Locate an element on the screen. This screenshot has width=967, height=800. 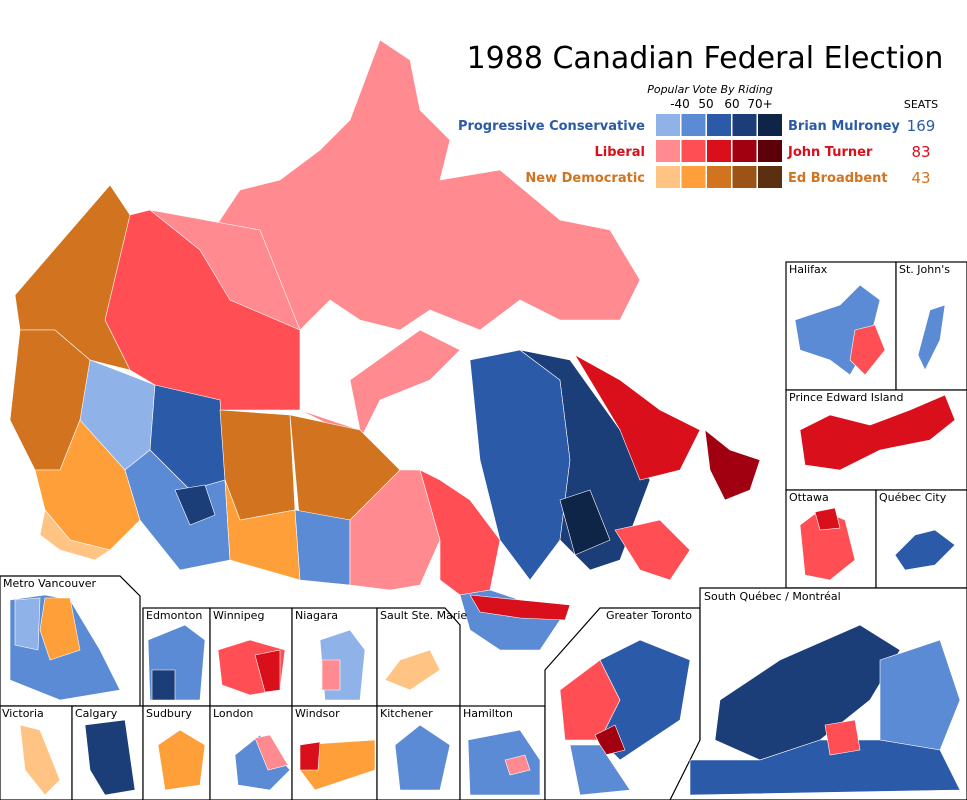
legend-subtitle: Popular Vote By Riding is located at coordinates (710, 89).